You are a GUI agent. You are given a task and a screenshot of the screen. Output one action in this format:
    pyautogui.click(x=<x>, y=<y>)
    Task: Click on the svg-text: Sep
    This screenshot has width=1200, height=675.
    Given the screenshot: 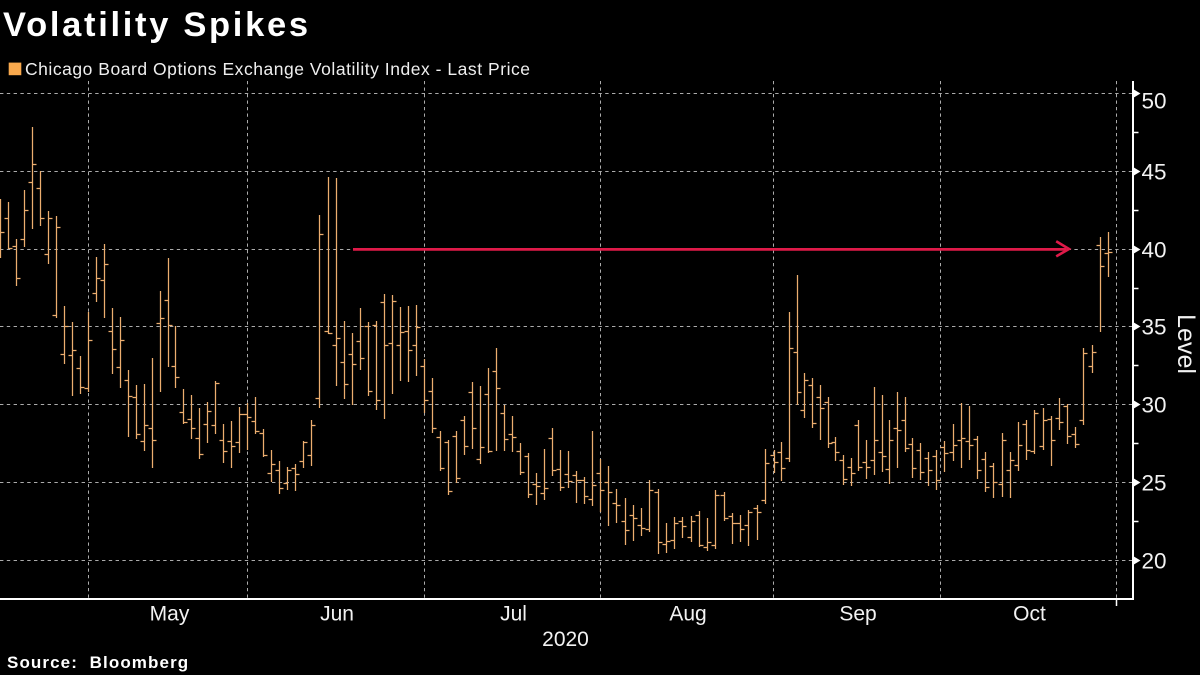 What is the action you would take?
    pyautogui.click(x=857, y=614)
    